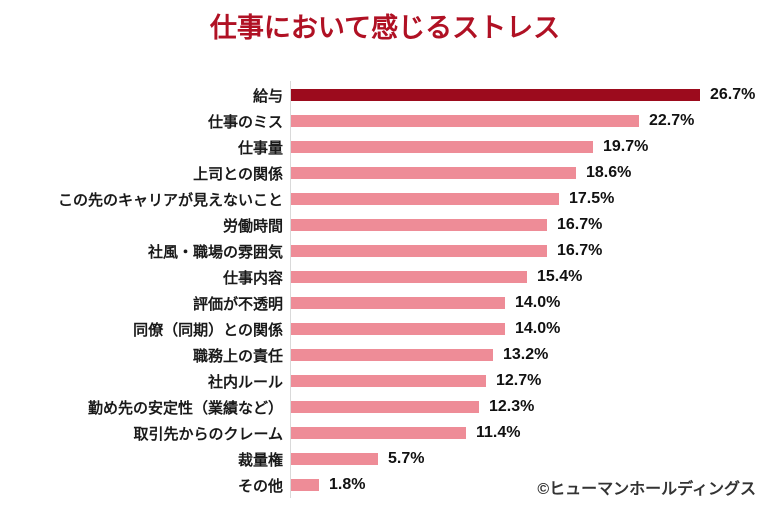 This screenshot has height=508, width=770. I want to click on bar-row: 取引先からのクレーム 11.4%, so click(385, 433).